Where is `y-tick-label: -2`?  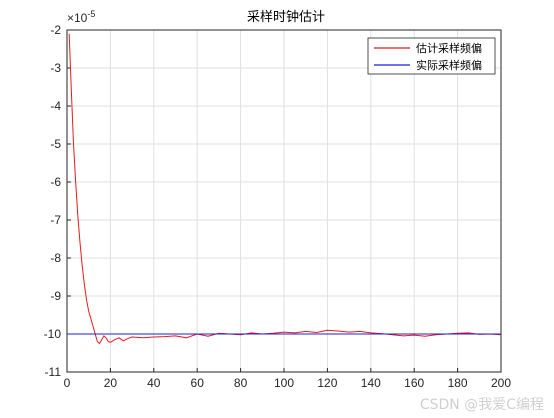
y-tick-label: -2 is located at coordinates (55, 30).